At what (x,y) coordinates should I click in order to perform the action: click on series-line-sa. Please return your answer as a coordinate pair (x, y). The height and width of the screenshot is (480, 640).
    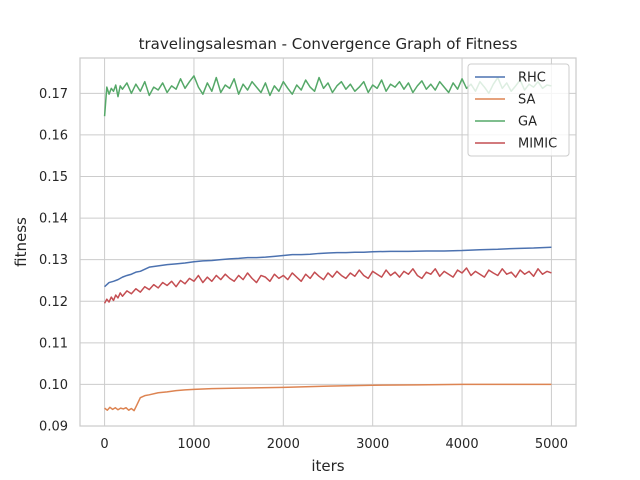
    Looking at the image, I should click on (328, 397).